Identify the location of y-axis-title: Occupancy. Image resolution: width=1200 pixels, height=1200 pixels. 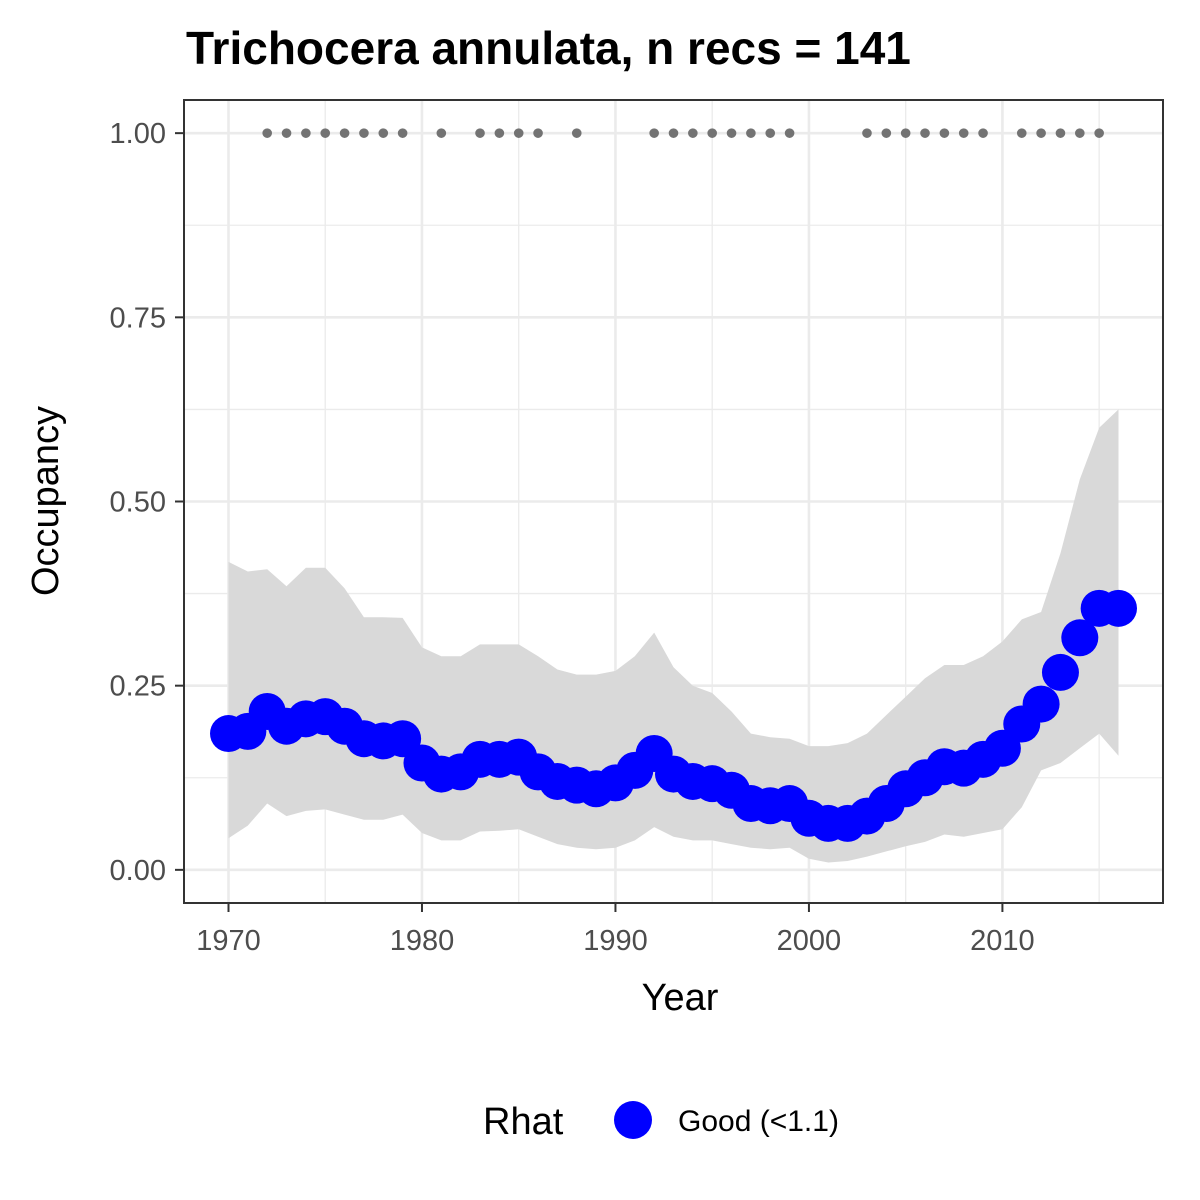
(46, 501).